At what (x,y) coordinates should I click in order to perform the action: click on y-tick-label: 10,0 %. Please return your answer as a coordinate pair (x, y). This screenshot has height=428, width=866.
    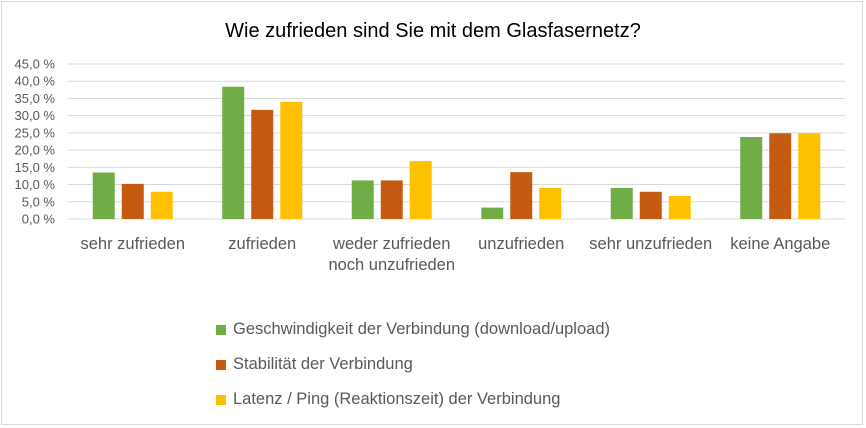
    Looking at the image, I should click on (35, 184).